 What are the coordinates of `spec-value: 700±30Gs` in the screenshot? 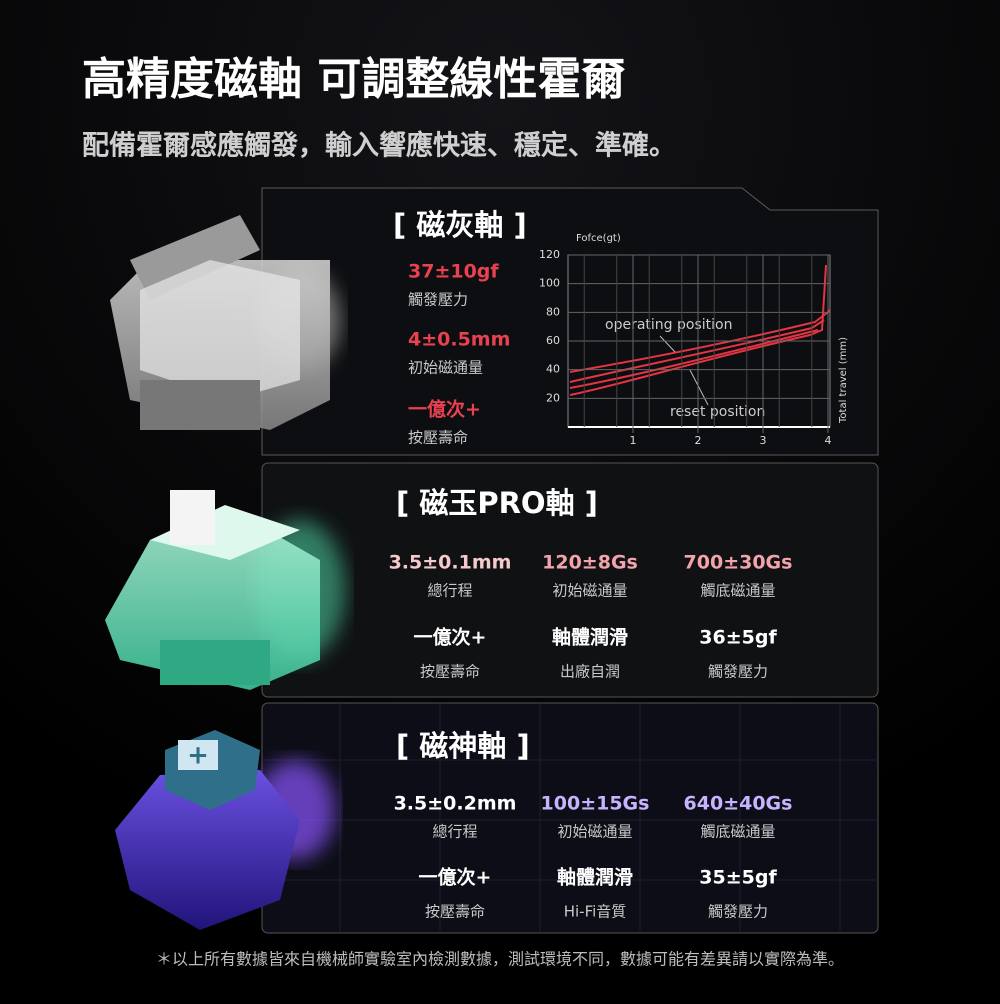 It's located at (738, 563).